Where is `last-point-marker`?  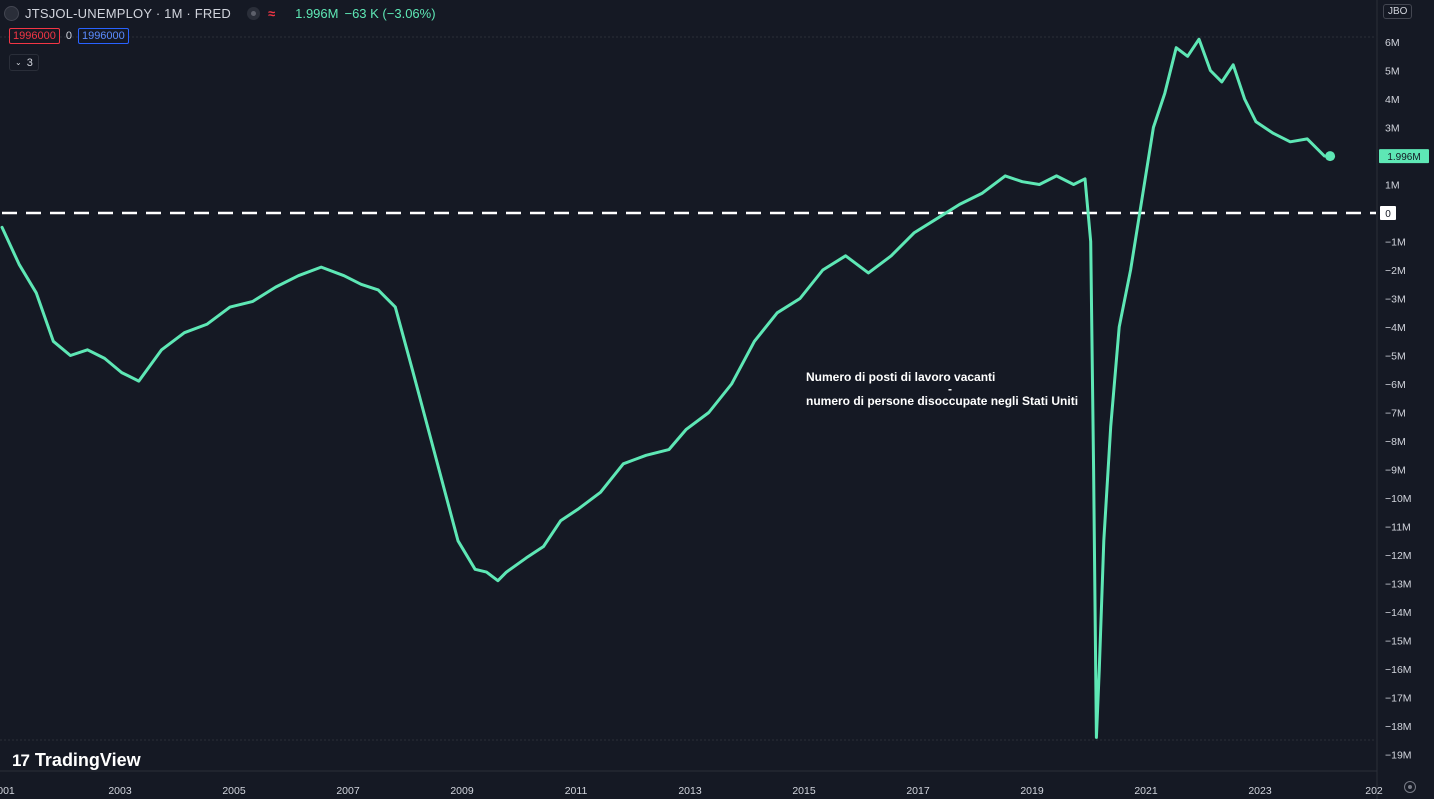
last-point-marker is located at coordinates (1330, 156).